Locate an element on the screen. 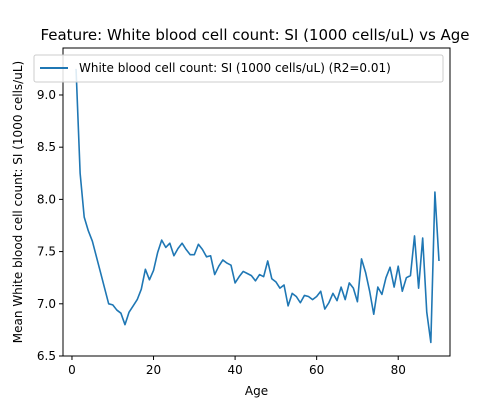 The height and width of the screenshot is (400, 500). x-tick-label: 80 is located at coordinates (398, 370).